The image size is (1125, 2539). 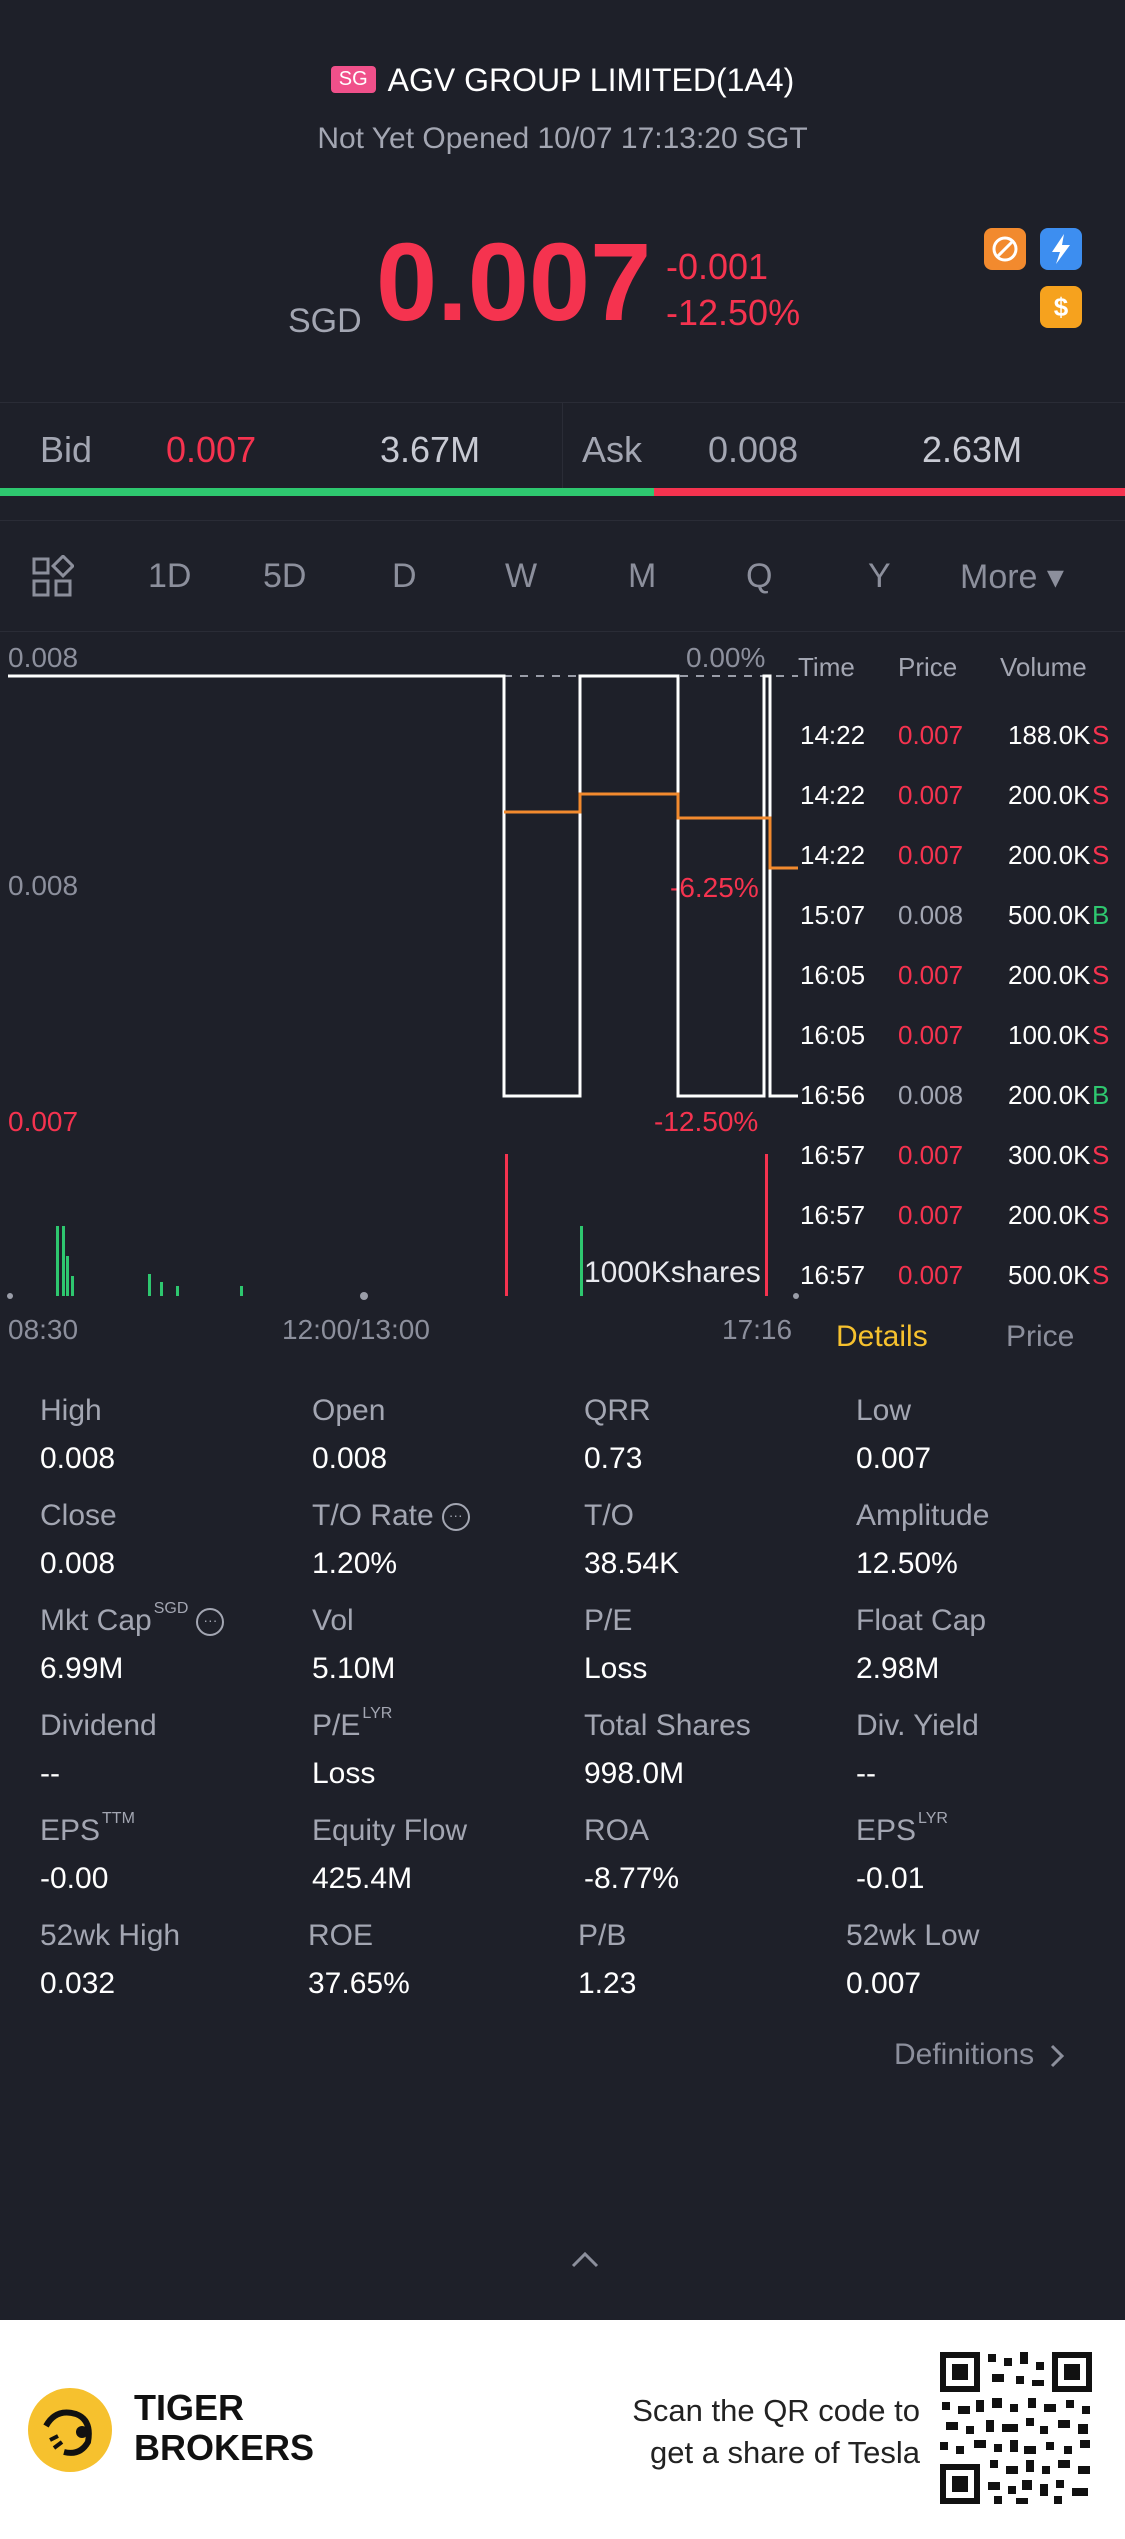 I want to click on volume-scale-label: 1000Kshares, so click(x=672, y=1272).